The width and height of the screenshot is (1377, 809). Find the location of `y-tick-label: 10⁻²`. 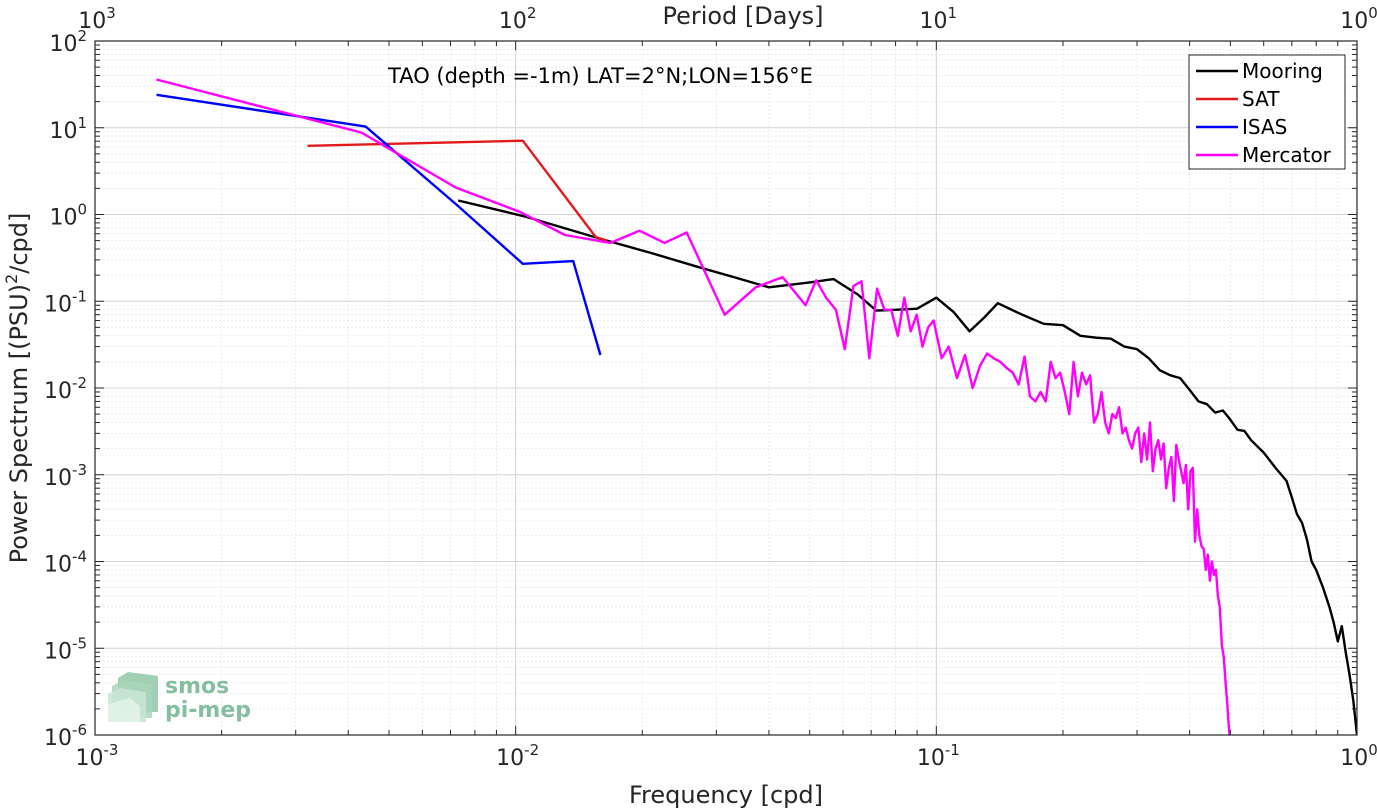

y-tick-label: 10⁻² is located at coordinates (65, 389).